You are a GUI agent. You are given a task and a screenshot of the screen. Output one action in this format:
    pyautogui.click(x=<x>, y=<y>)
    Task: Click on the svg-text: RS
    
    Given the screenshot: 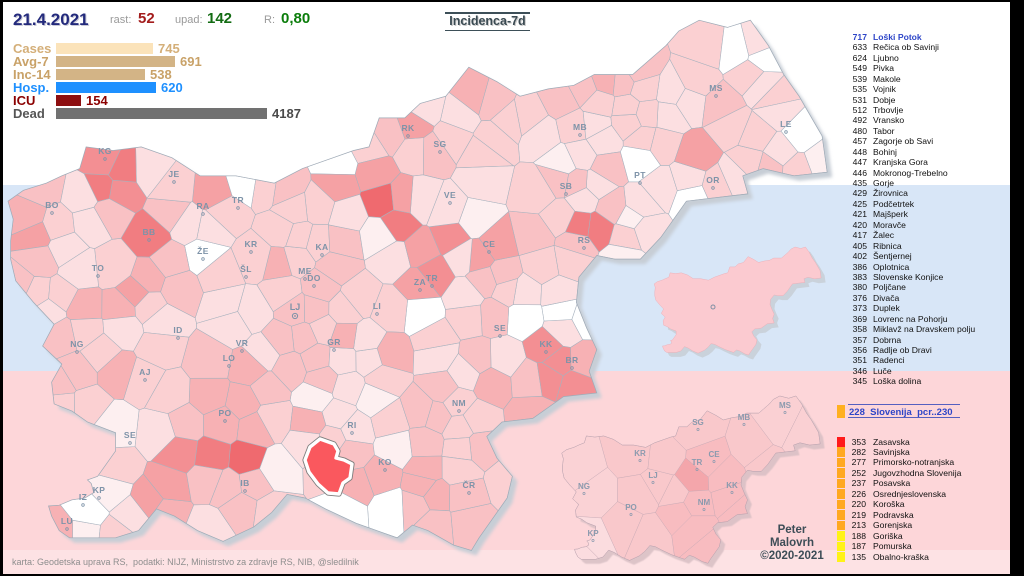 What is the action you would take?
    pyautogui.click(x=584, y=240)
    